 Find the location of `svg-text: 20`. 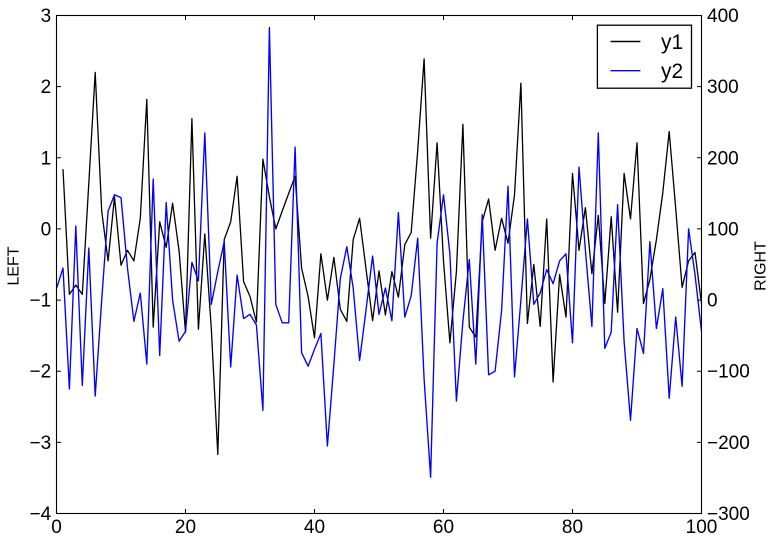

svg-text: 20 is located at coordinates (185, 527).